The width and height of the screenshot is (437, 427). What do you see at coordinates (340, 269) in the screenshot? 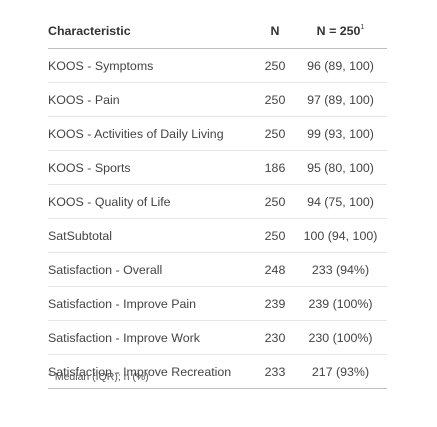
I see `cell-summary-value: 233 (94%)` at bounding box center [340, 269].